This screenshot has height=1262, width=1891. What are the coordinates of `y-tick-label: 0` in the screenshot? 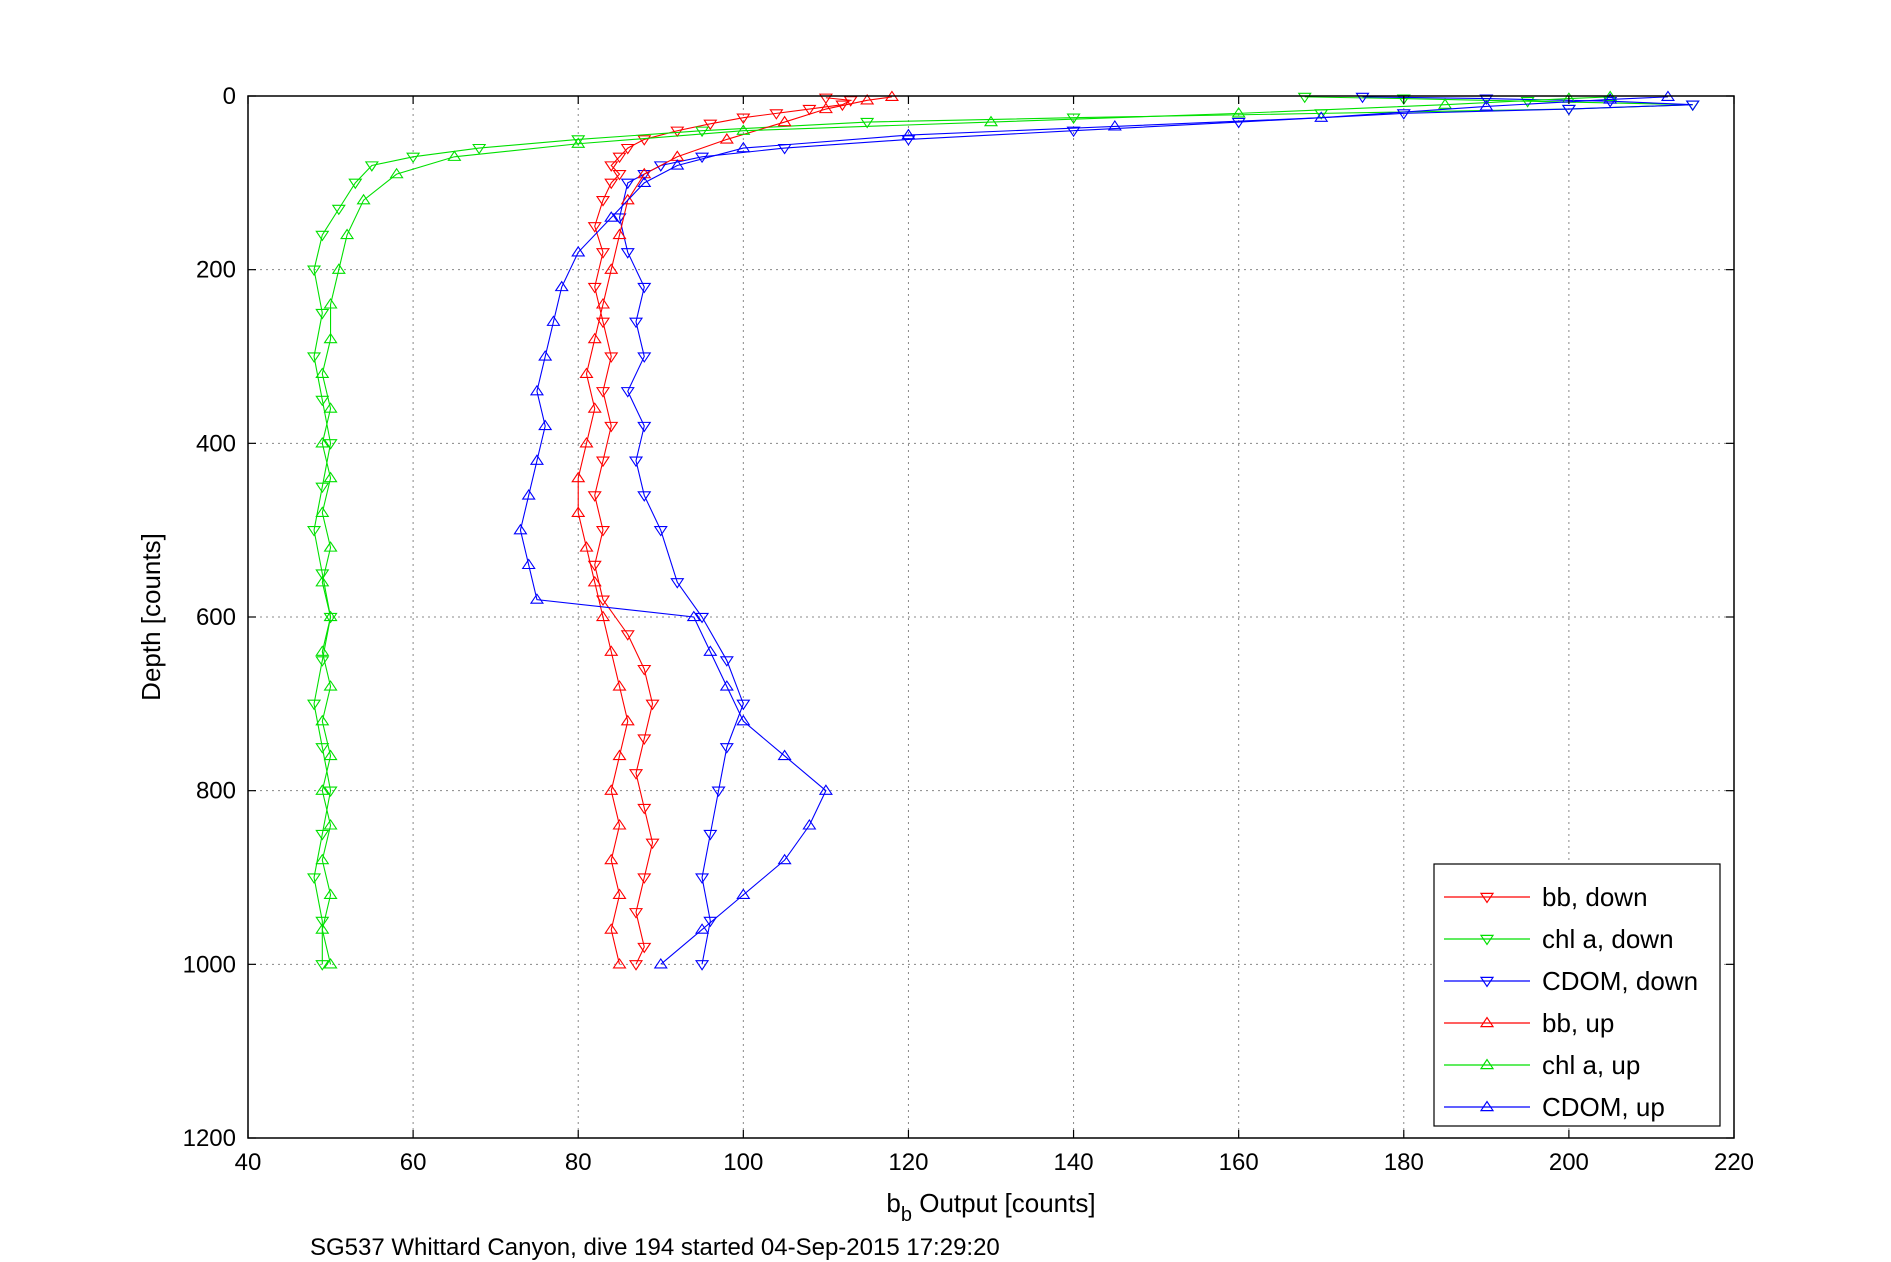 It's located at (229, 96).